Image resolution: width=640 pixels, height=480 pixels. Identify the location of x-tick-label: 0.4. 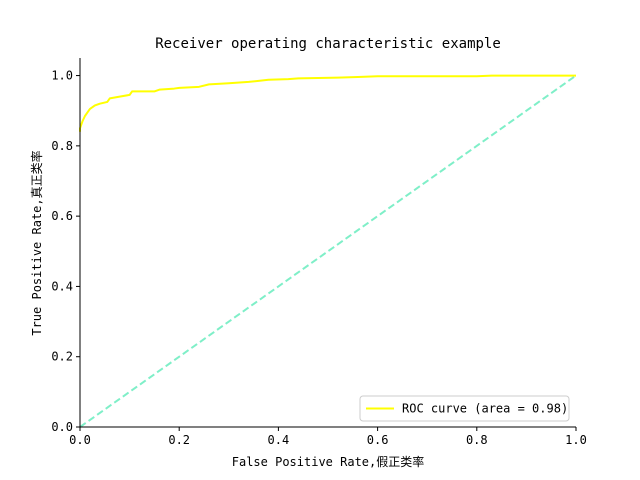
(279, 440).